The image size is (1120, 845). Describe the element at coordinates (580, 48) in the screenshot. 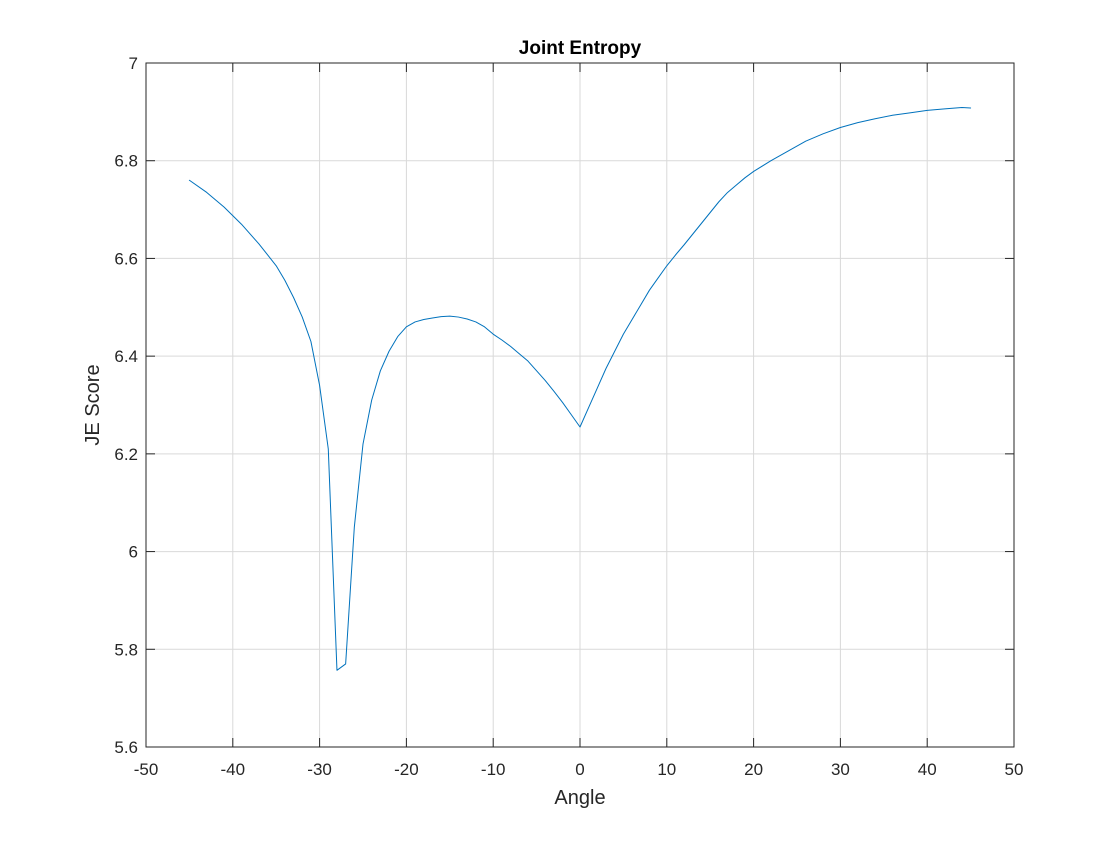

I see `chart-title: Joint Entropy` at that location.